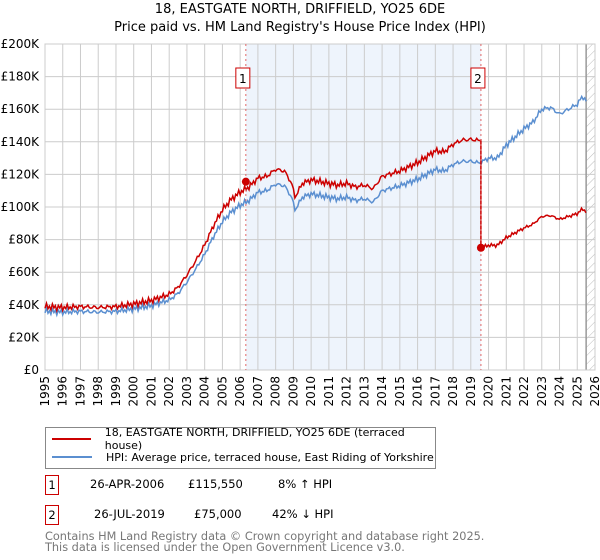 The image size is (600, 560). What do you see at coordinates (293, 391) in the screenshot?
I see `x-tick-label: 2009` at bounding box center [293, 391].